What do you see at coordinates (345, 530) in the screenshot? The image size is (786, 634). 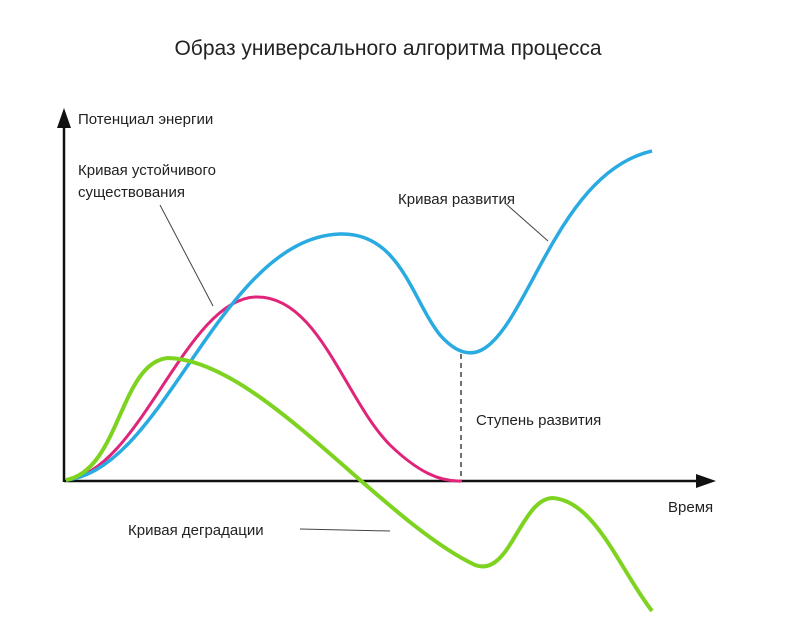 I see `degradation-curve-leader-line` at bounding box center [345, 530].